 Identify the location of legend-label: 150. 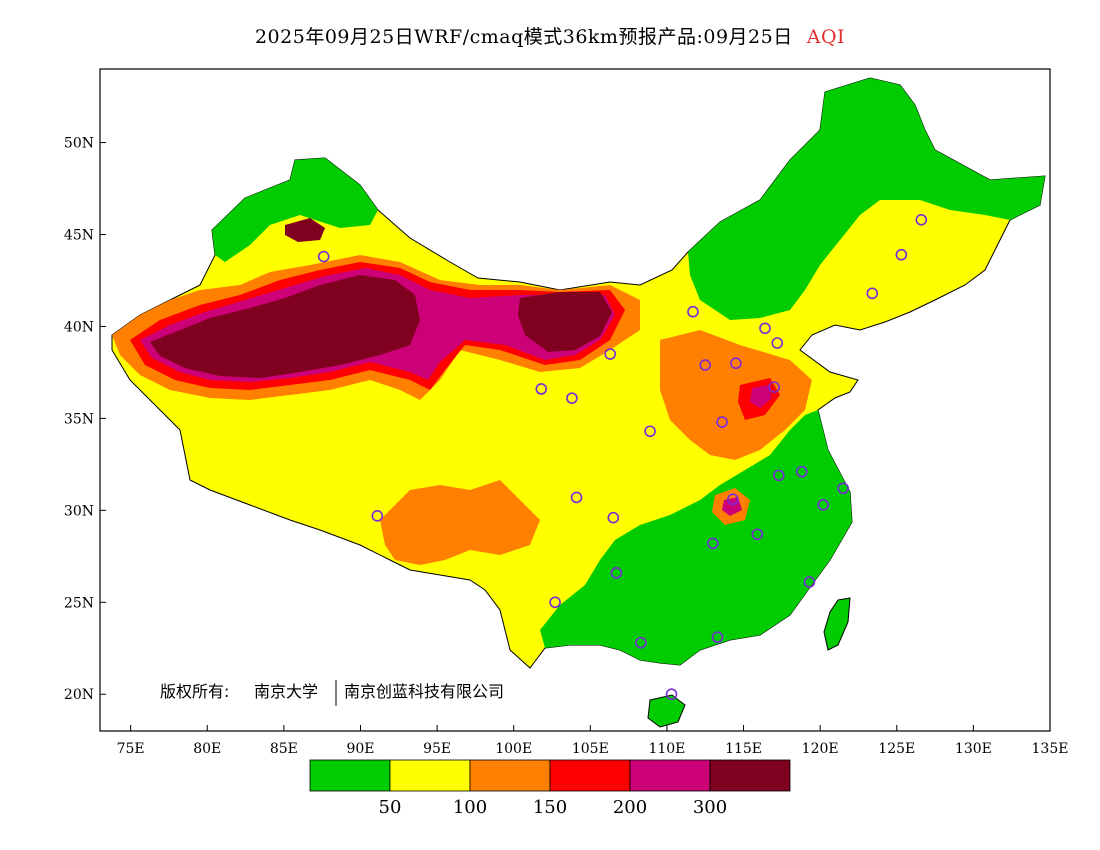
(550, 807).